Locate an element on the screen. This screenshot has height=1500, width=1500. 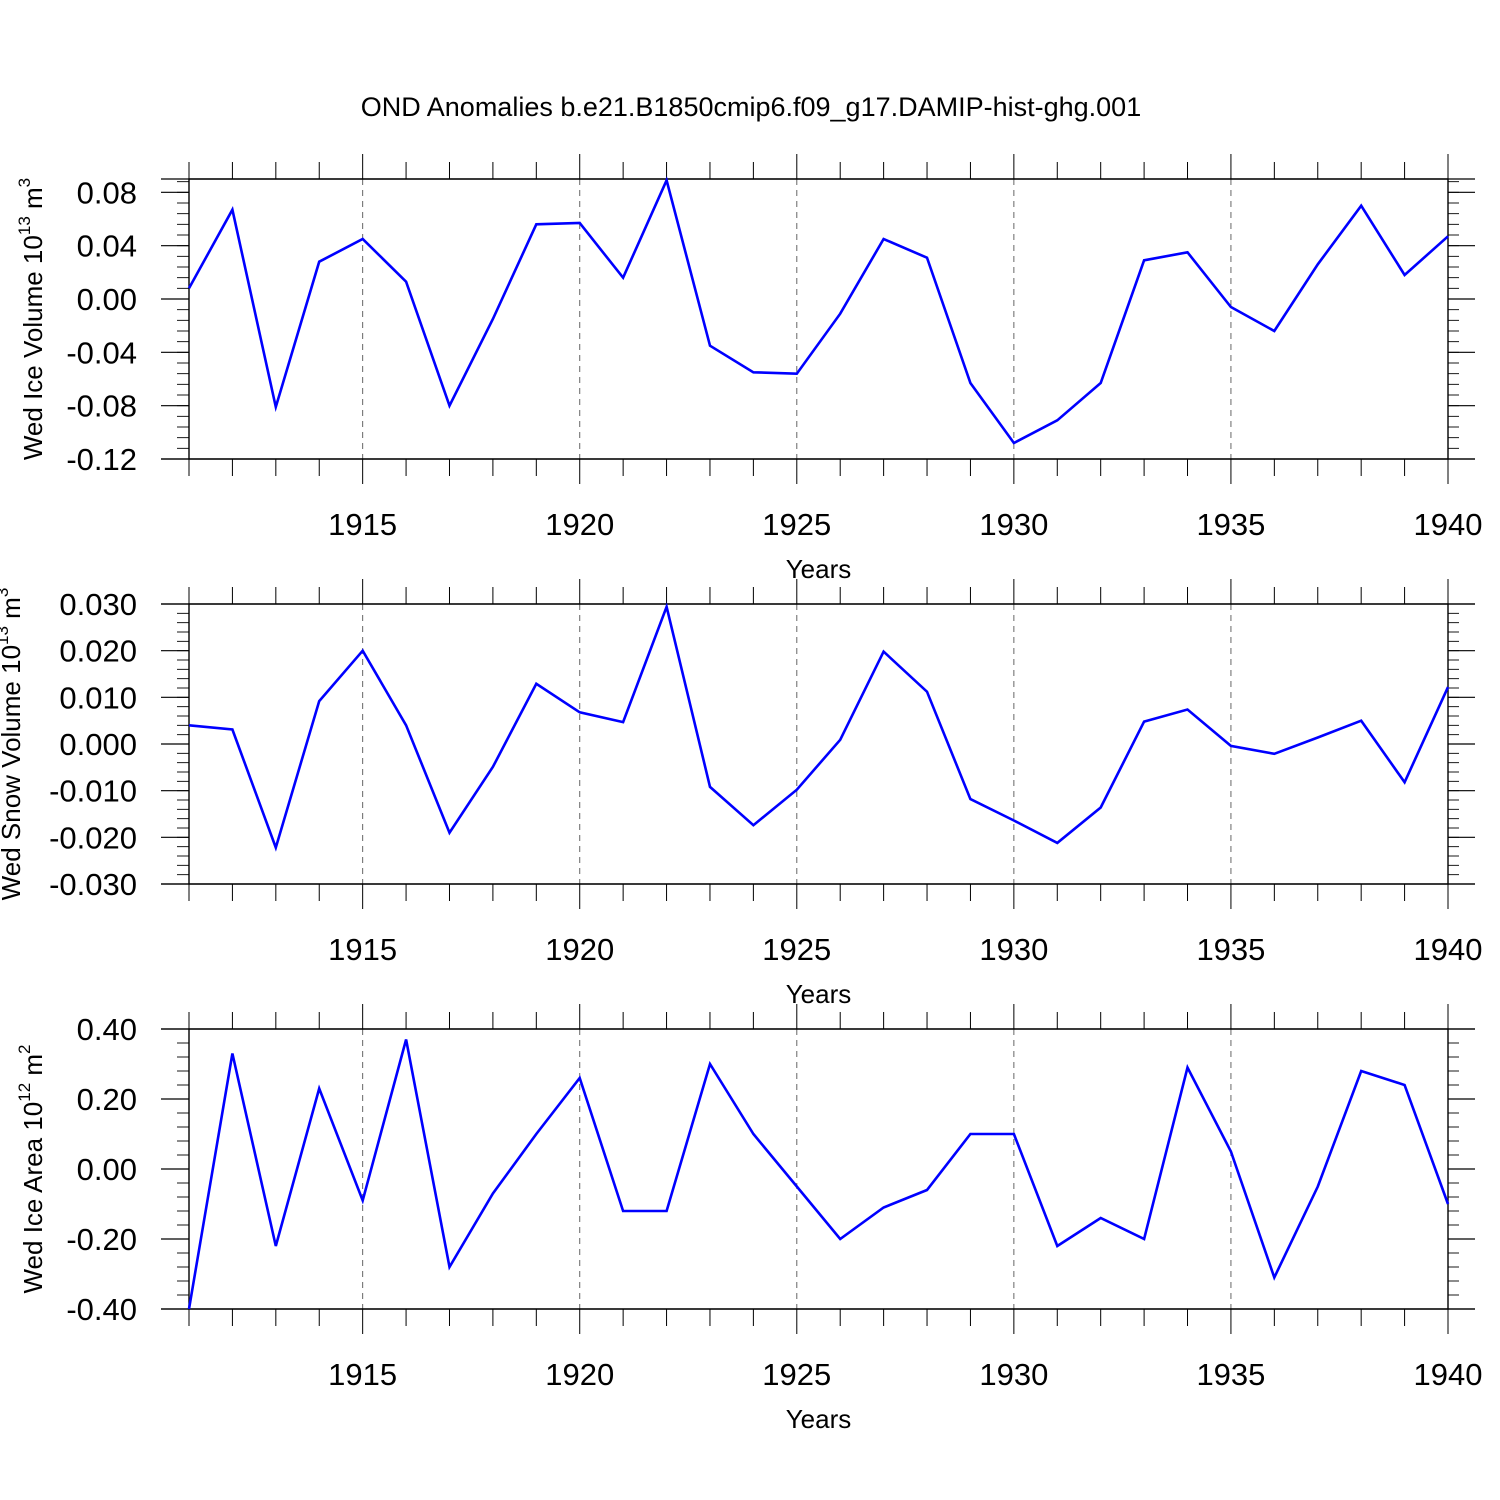
series-line is located at coordinates (819, 727).